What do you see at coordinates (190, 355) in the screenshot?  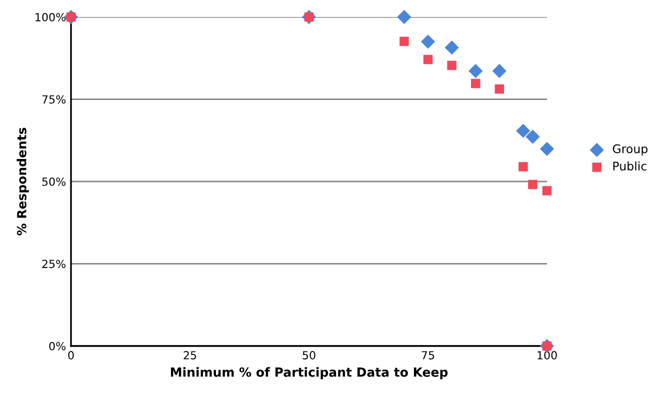 I see `x-tick-label: 25` at bounding box center [190, 355].